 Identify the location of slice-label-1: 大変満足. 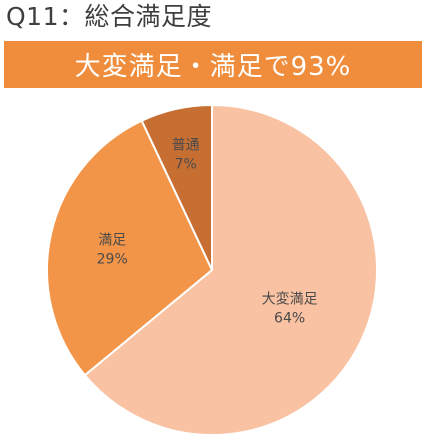
(290, 299).